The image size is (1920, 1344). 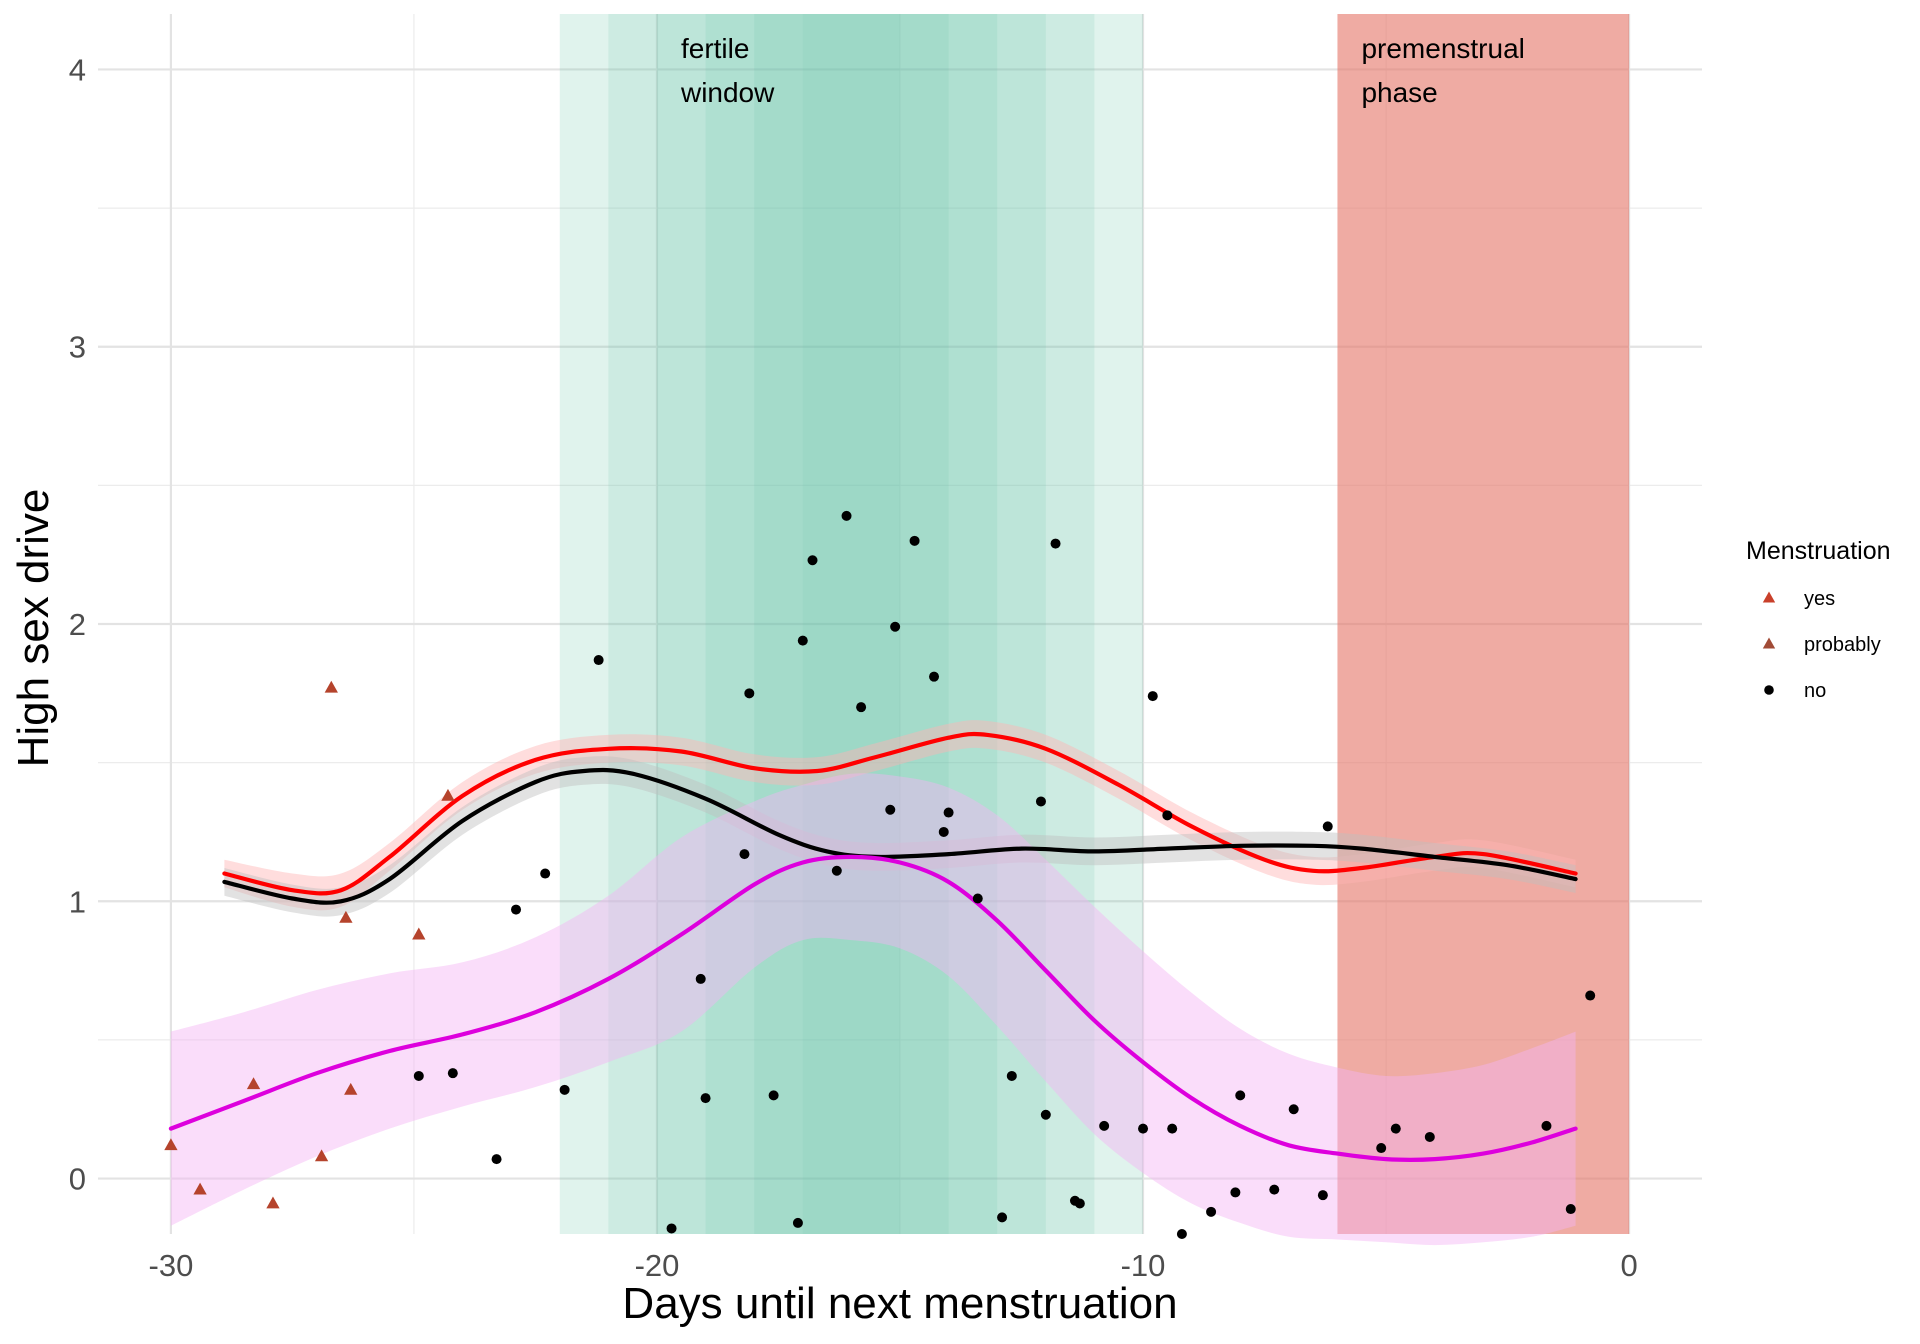 I want to click on y-tick-label: 0, so click(x=77, y=1179).